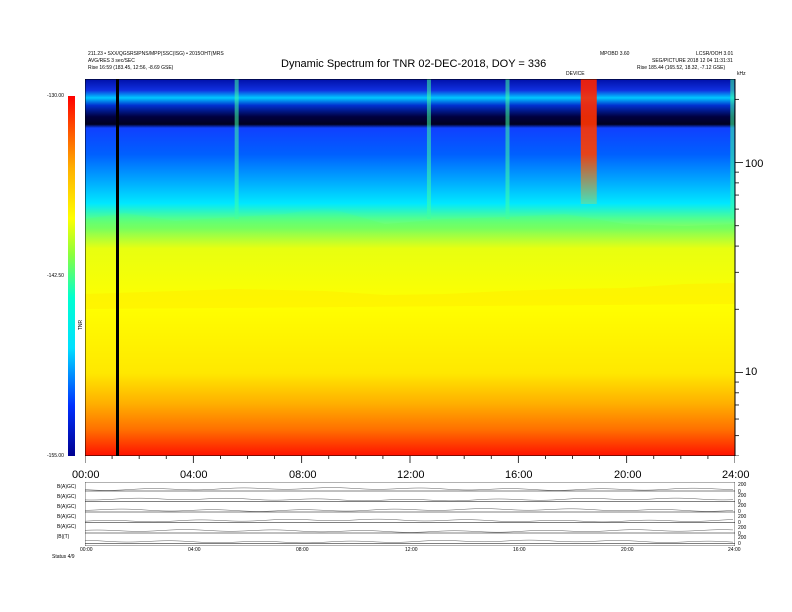  I want to click on header-info-right-b: LCSR/OOH 3.01, so click(715, 54).